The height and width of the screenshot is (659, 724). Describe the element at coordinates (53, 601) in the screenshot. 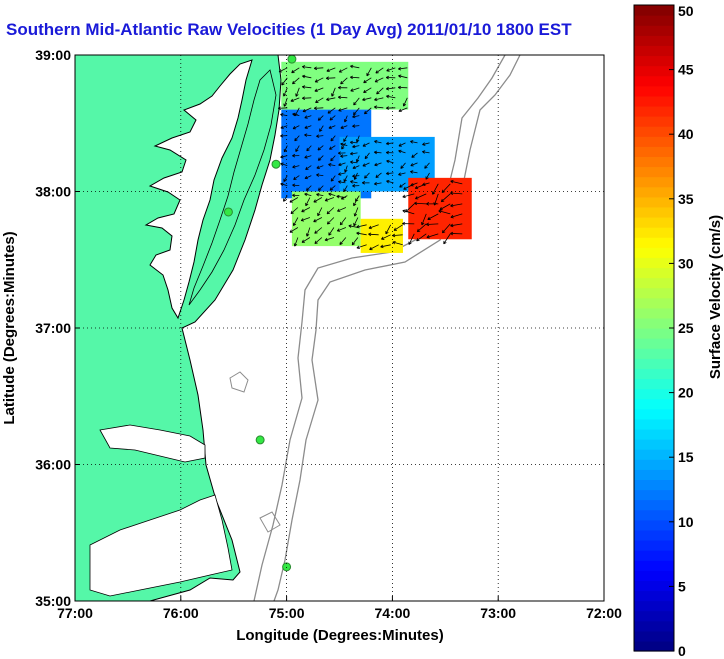

I see `y-tick-label: 35:00` at that location.